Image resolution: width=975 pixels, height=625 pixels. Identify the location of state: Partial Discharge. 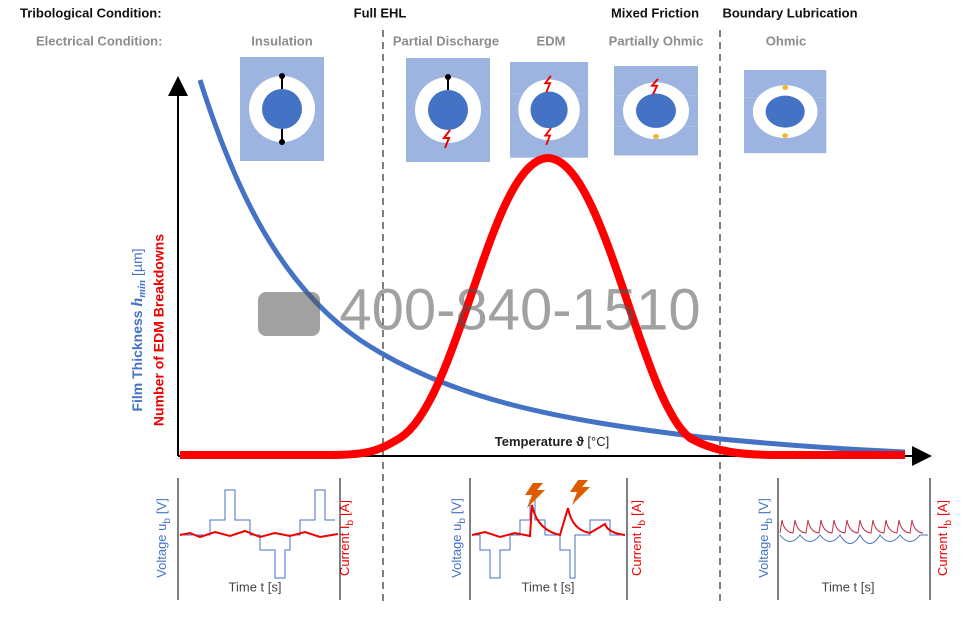
(446, 40).